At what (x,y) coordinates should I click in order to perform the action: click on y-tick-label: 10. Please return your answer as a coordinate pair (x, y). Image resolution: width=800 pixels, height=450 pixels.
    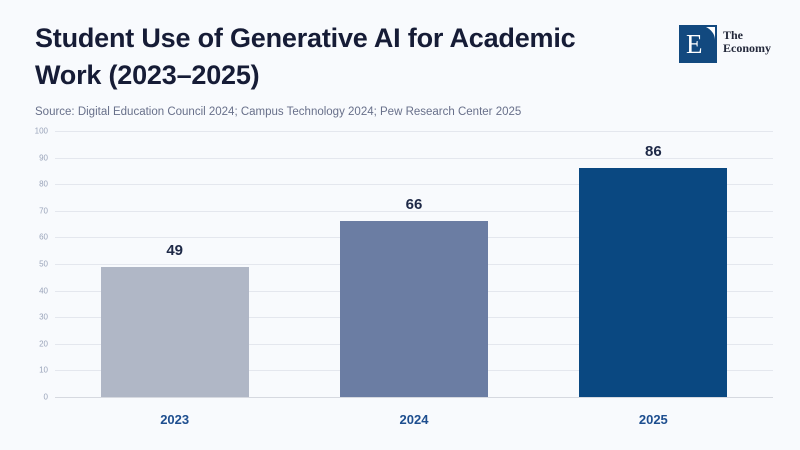
    Looking at the image, I should click on (43, 370).